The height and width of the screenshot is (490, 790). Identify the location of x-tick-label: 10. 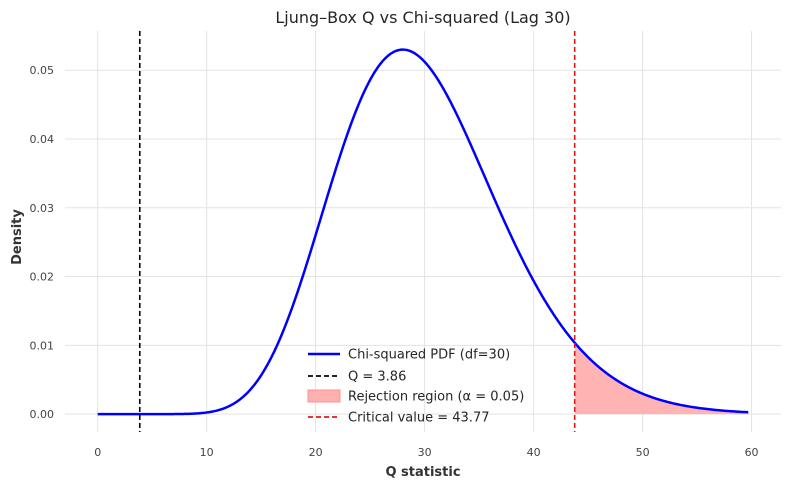
(207, 452).